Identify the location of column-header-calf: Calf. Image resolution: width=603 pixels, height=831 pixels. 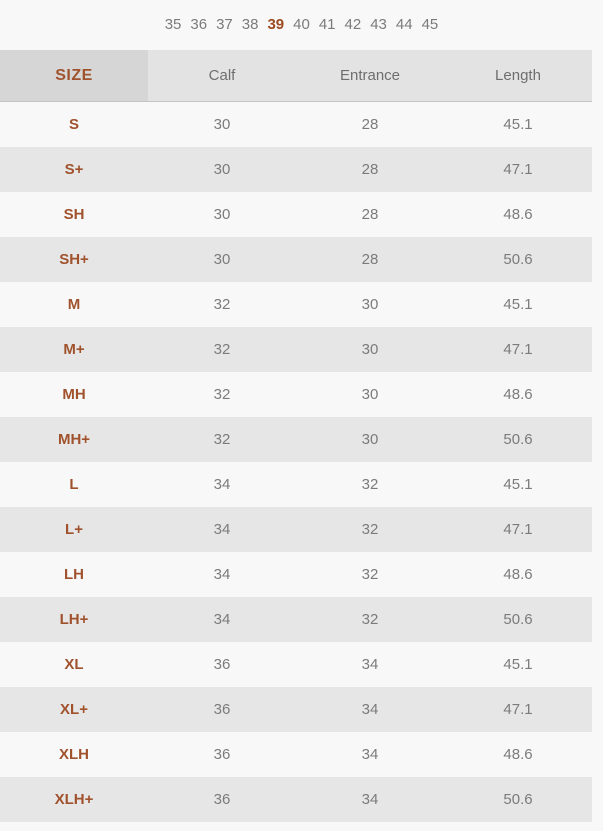
(222, 76).